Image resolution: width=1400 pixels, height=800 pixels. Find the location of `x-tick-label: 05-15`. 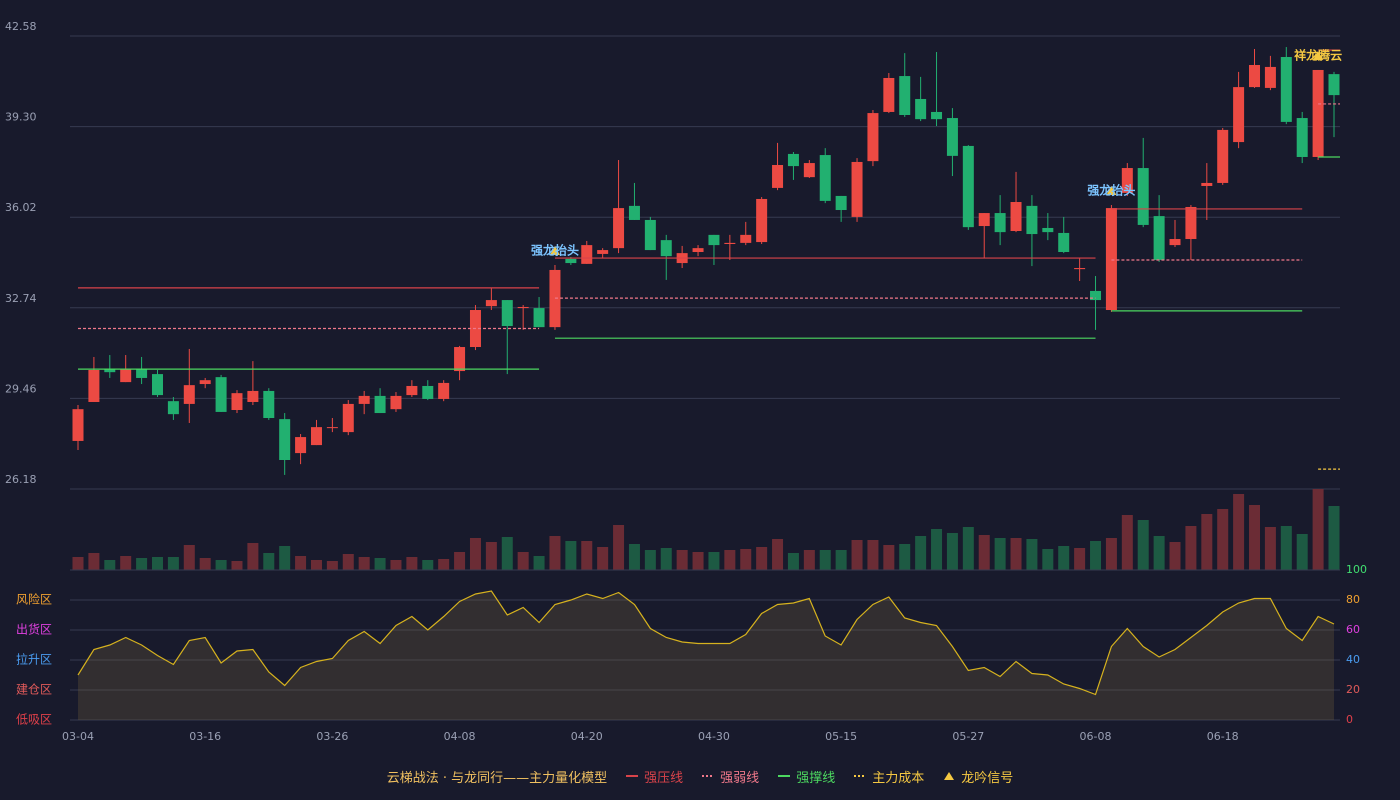

x-tick-label: 05-15 is located at coordinates (841, 736).